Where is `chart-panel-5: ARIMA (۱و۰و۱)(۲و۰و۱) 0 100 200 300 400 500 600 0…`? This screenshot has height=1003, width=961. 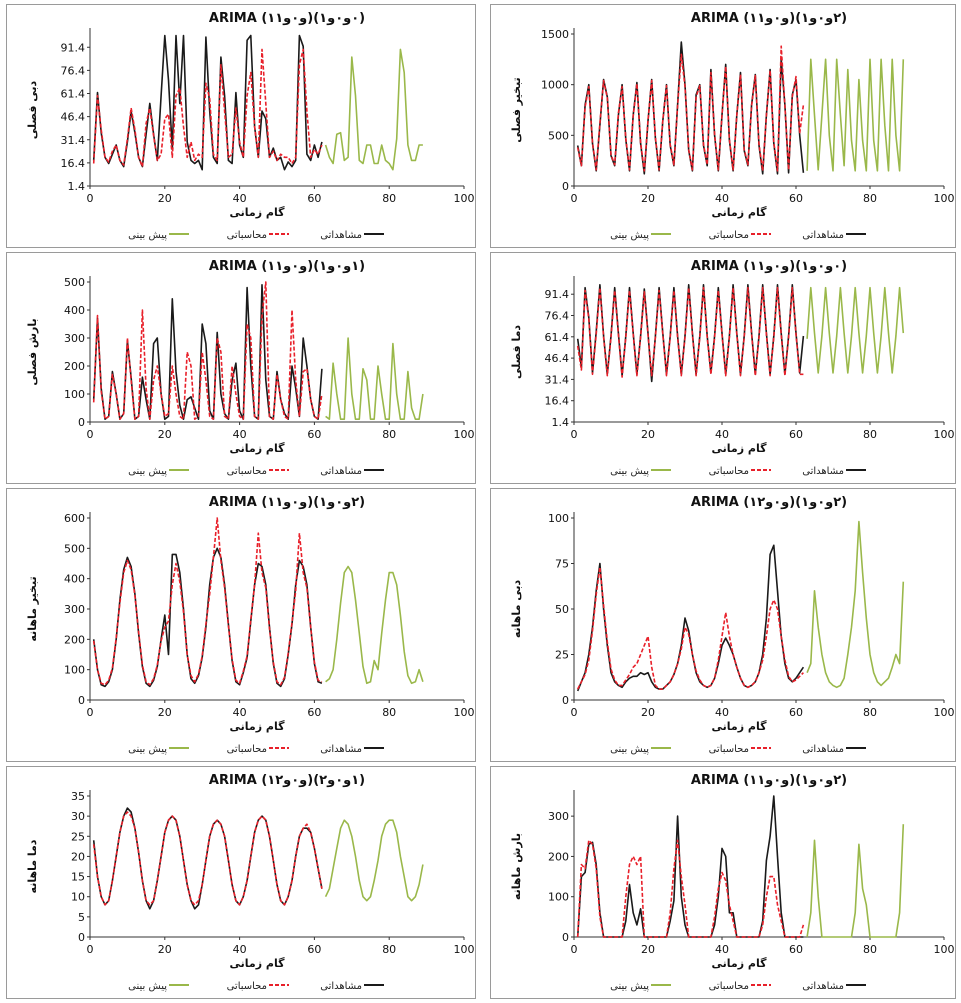 chart-panel-5: ARIMA (۱و۰و۱)(۲و۰و۱) 0 100 200 300 400 500 600 0… is located at coordinates (241, 625).